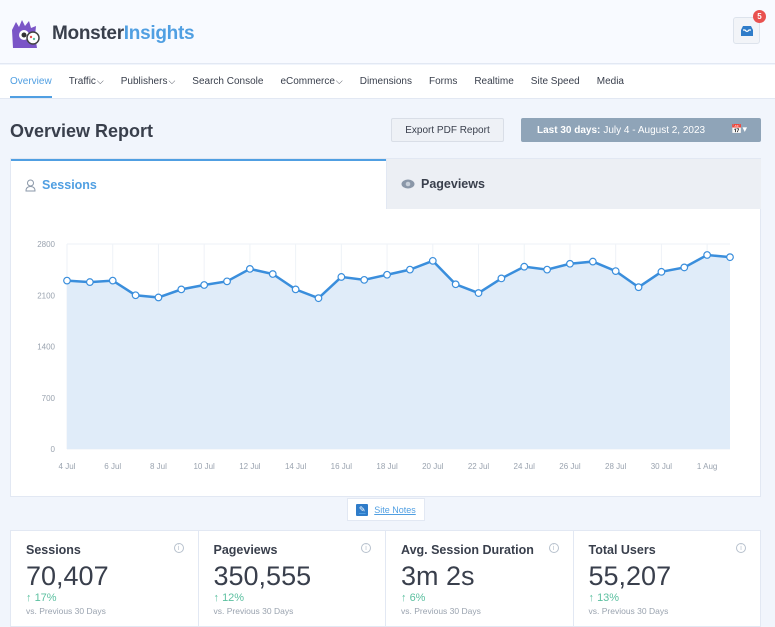 This screenshot has width=775, height=627. Describe the element at coordinates (88, 33) in the screenshot. I see `brand-part1: Monster` at that location.